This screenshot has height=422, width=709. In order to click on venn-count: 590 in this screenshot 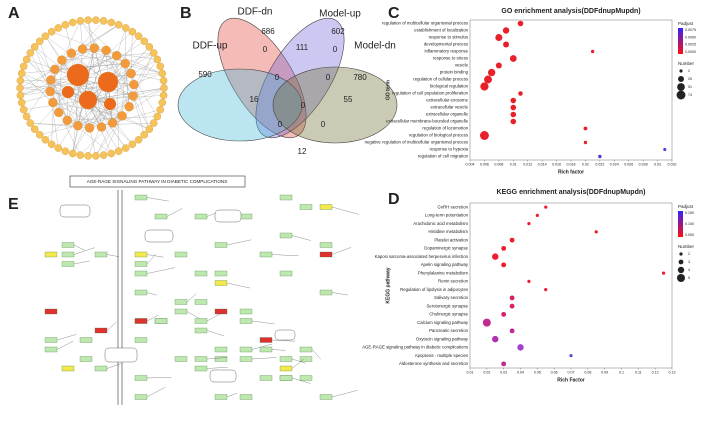, I will do `click(205, 74)`.